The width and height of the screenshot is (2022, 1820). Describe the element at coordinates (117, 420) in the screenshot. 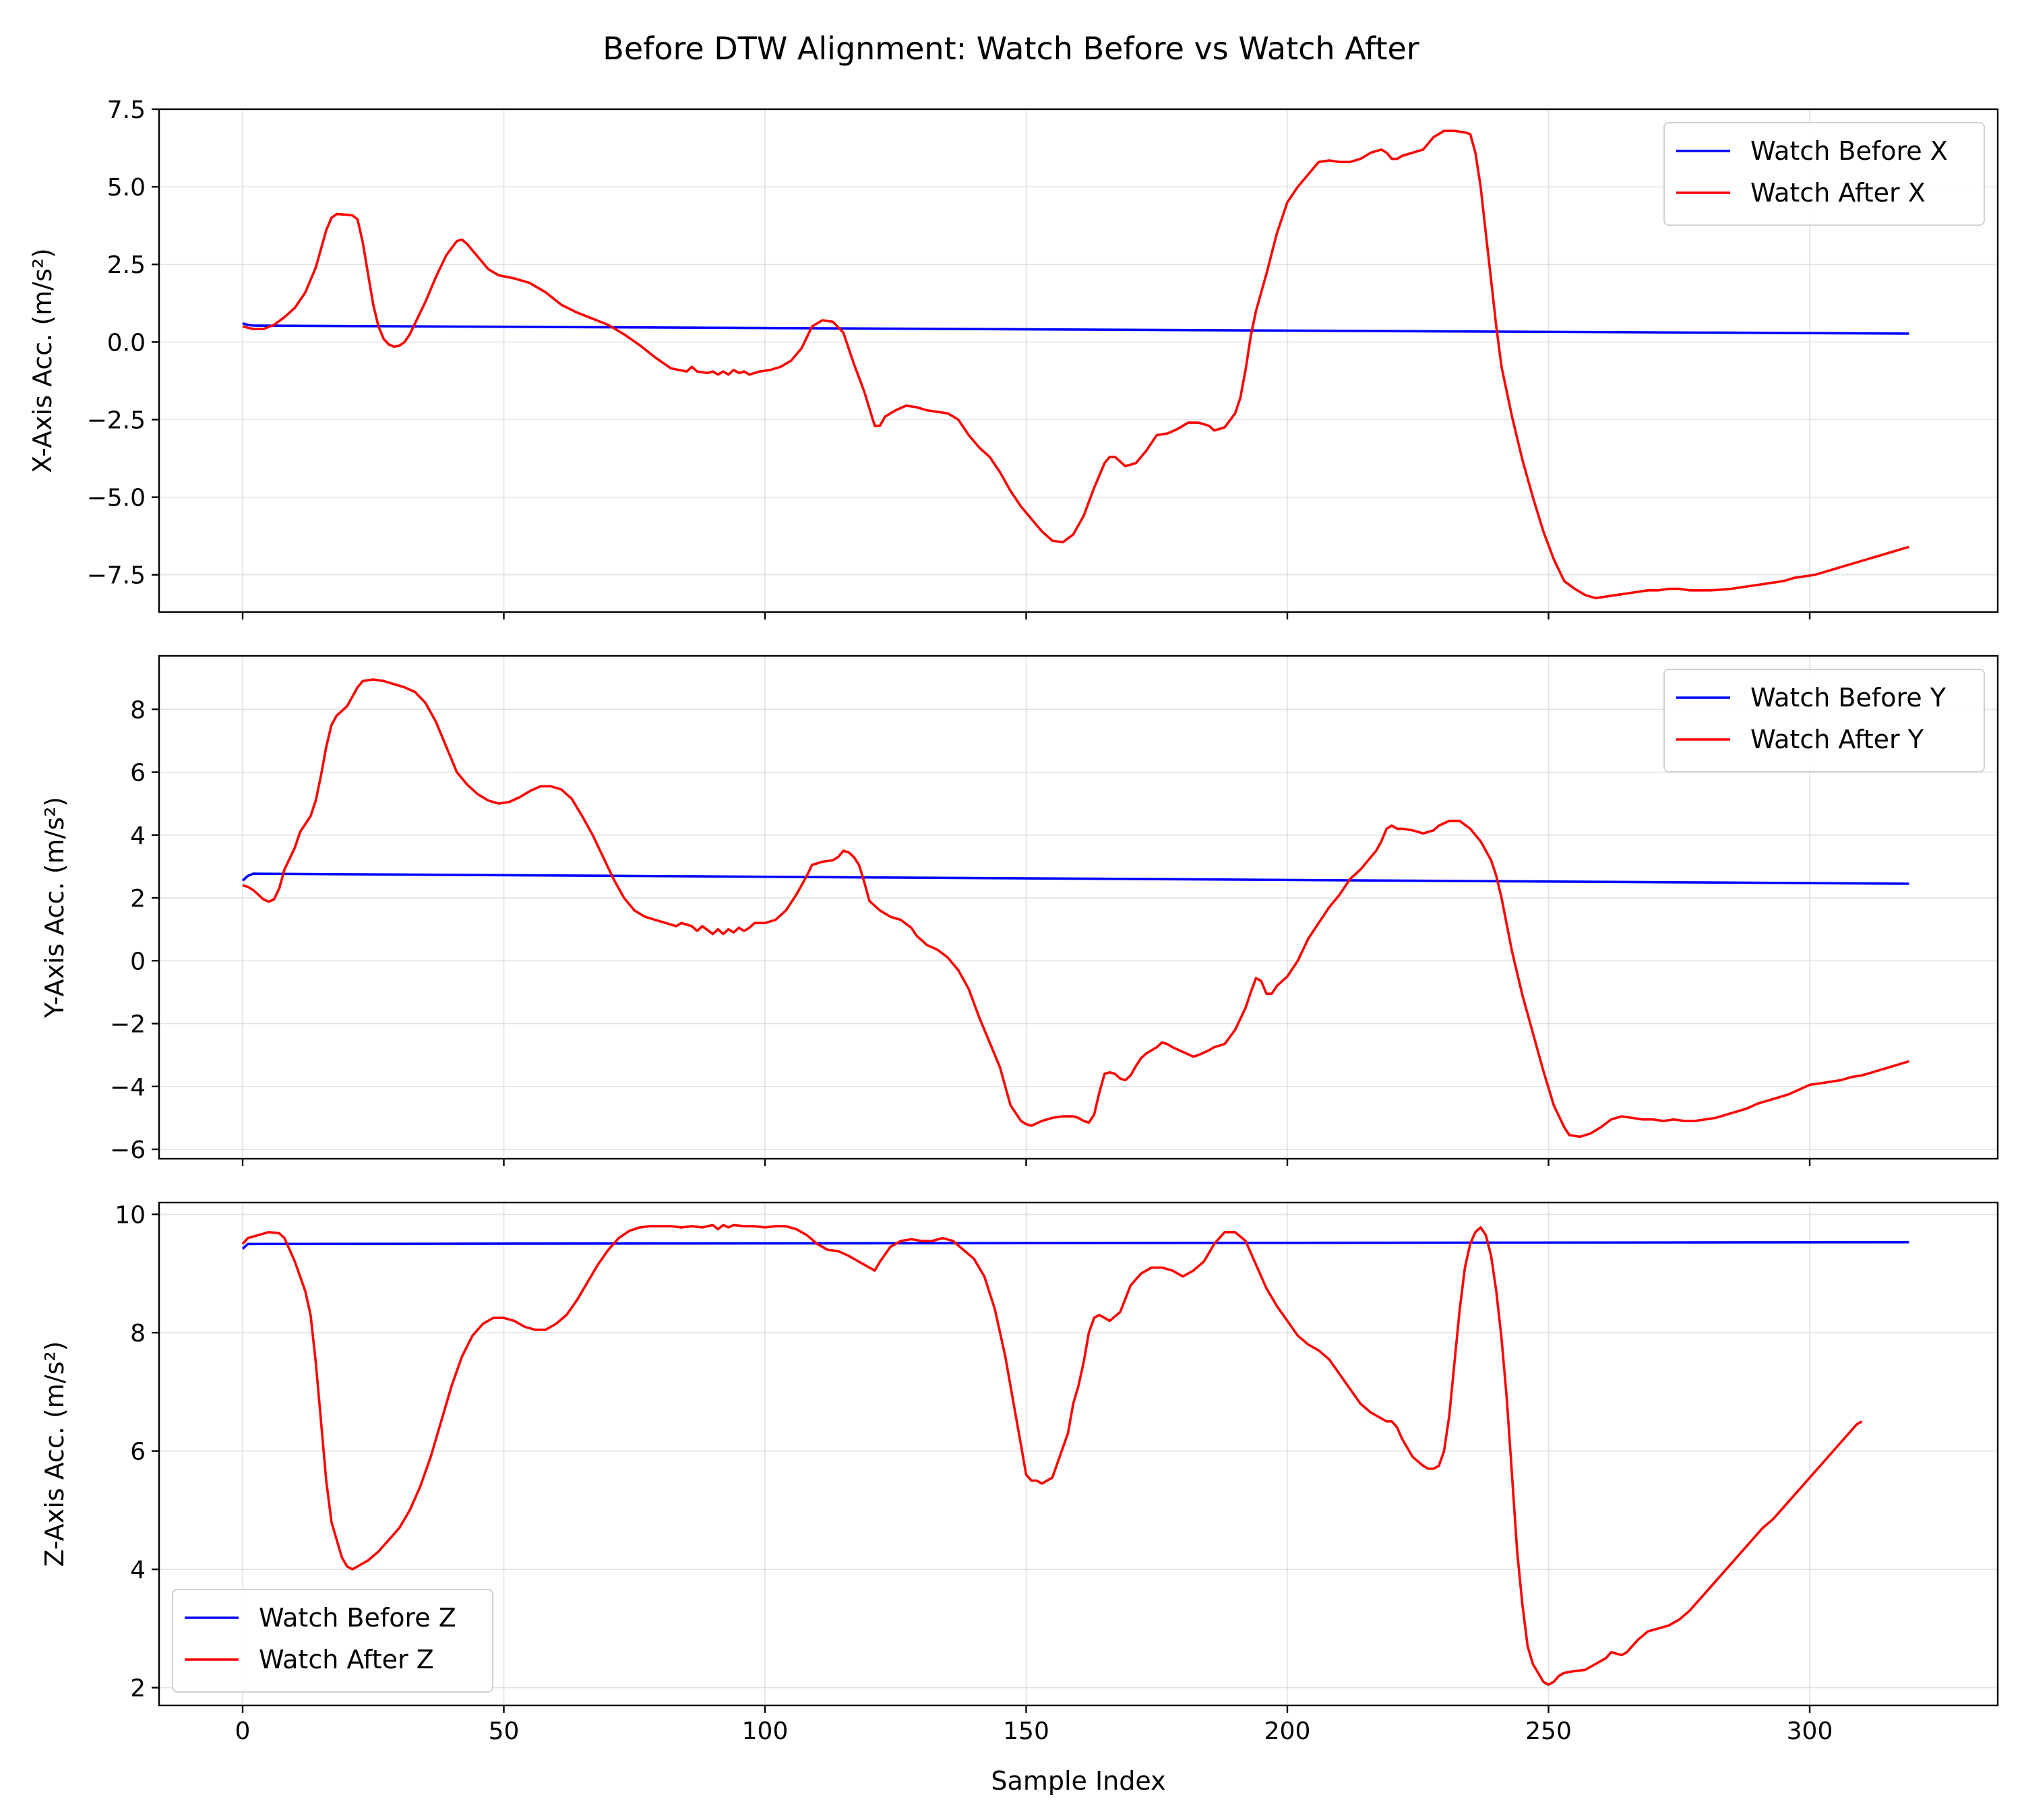

I see `y-tick-label-x-axis-4: −2.5` at that location.